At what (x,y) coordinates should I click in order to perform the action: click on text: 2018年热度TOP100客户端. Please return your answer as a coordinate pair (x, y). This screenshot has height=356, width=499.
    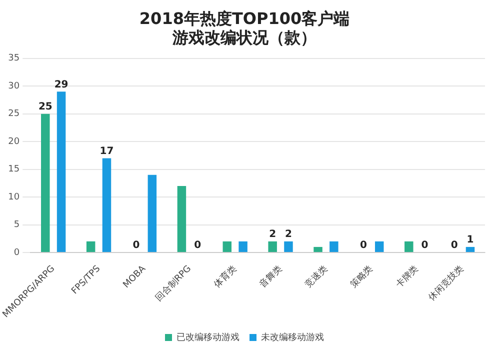
    Looking at the image, I should click on (244, 18).